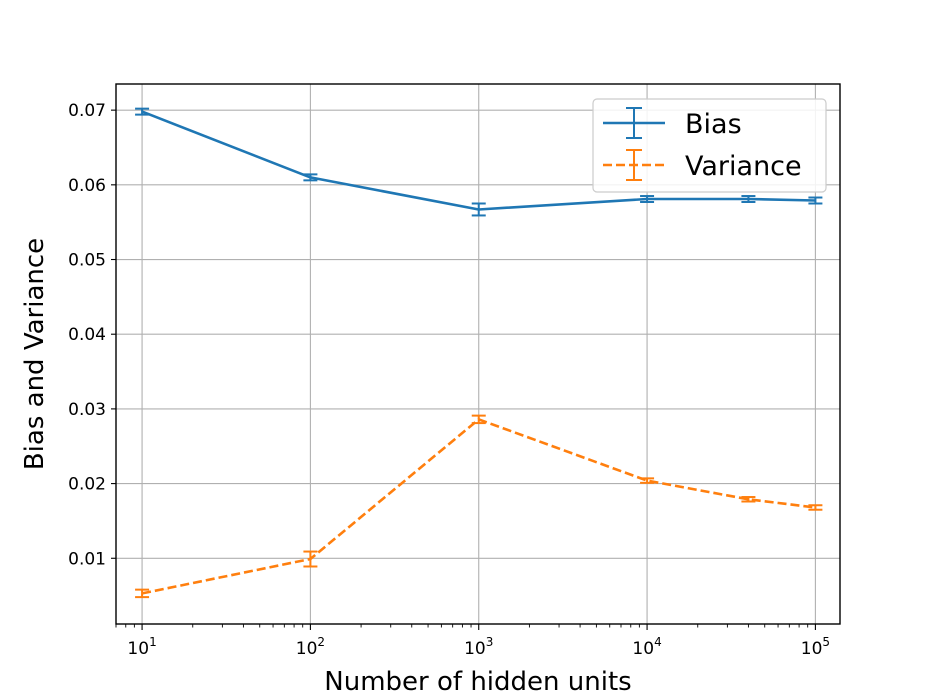 The width and height of the screenshot is (934, 700). I want to click on x-tick-label: 10³, so click(478, 647).